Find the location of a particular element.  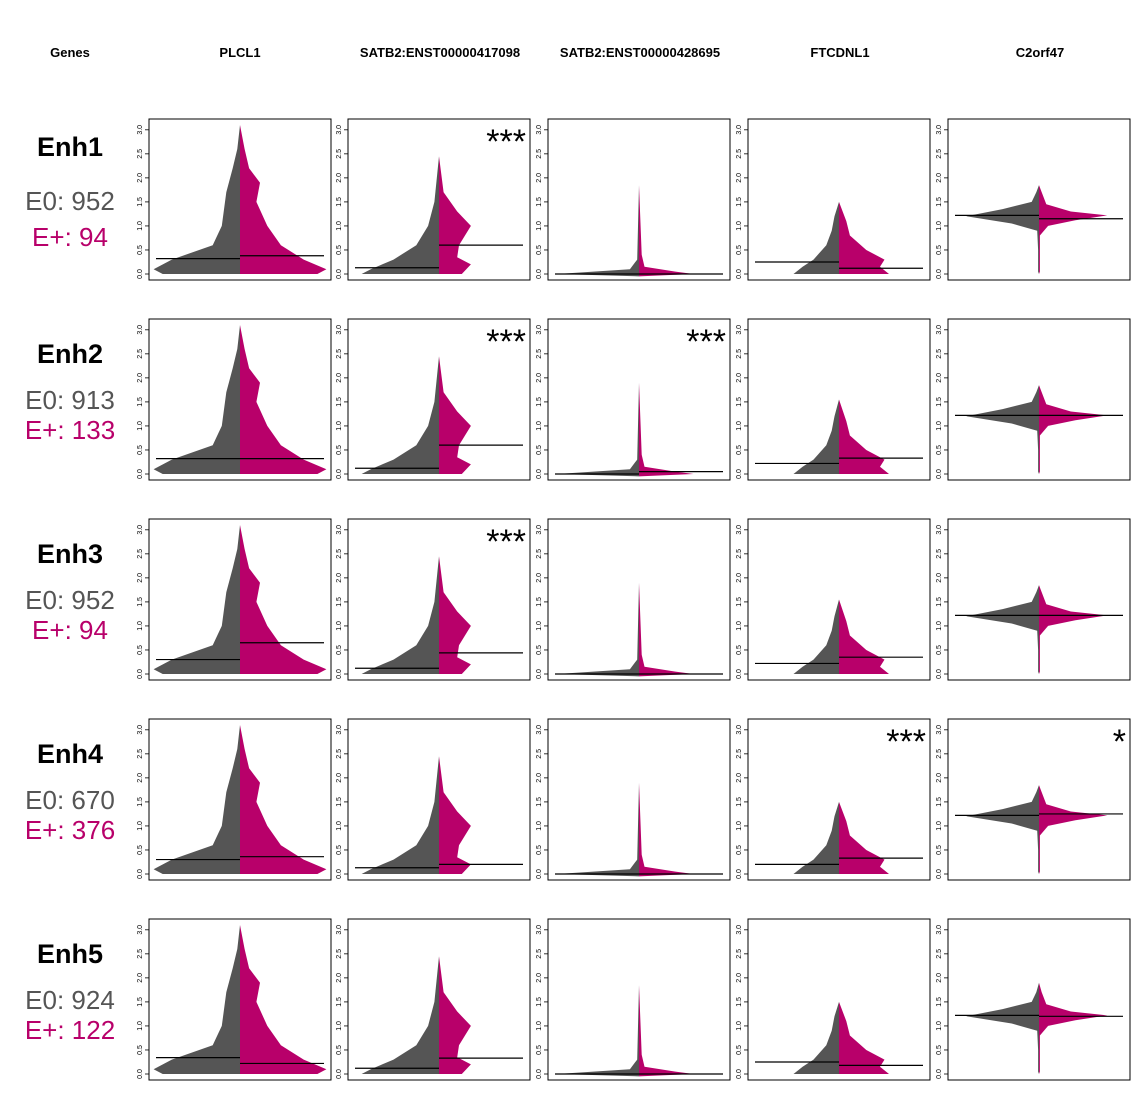

e0-count: E0: 924 is located at coordinates (70, 1000).